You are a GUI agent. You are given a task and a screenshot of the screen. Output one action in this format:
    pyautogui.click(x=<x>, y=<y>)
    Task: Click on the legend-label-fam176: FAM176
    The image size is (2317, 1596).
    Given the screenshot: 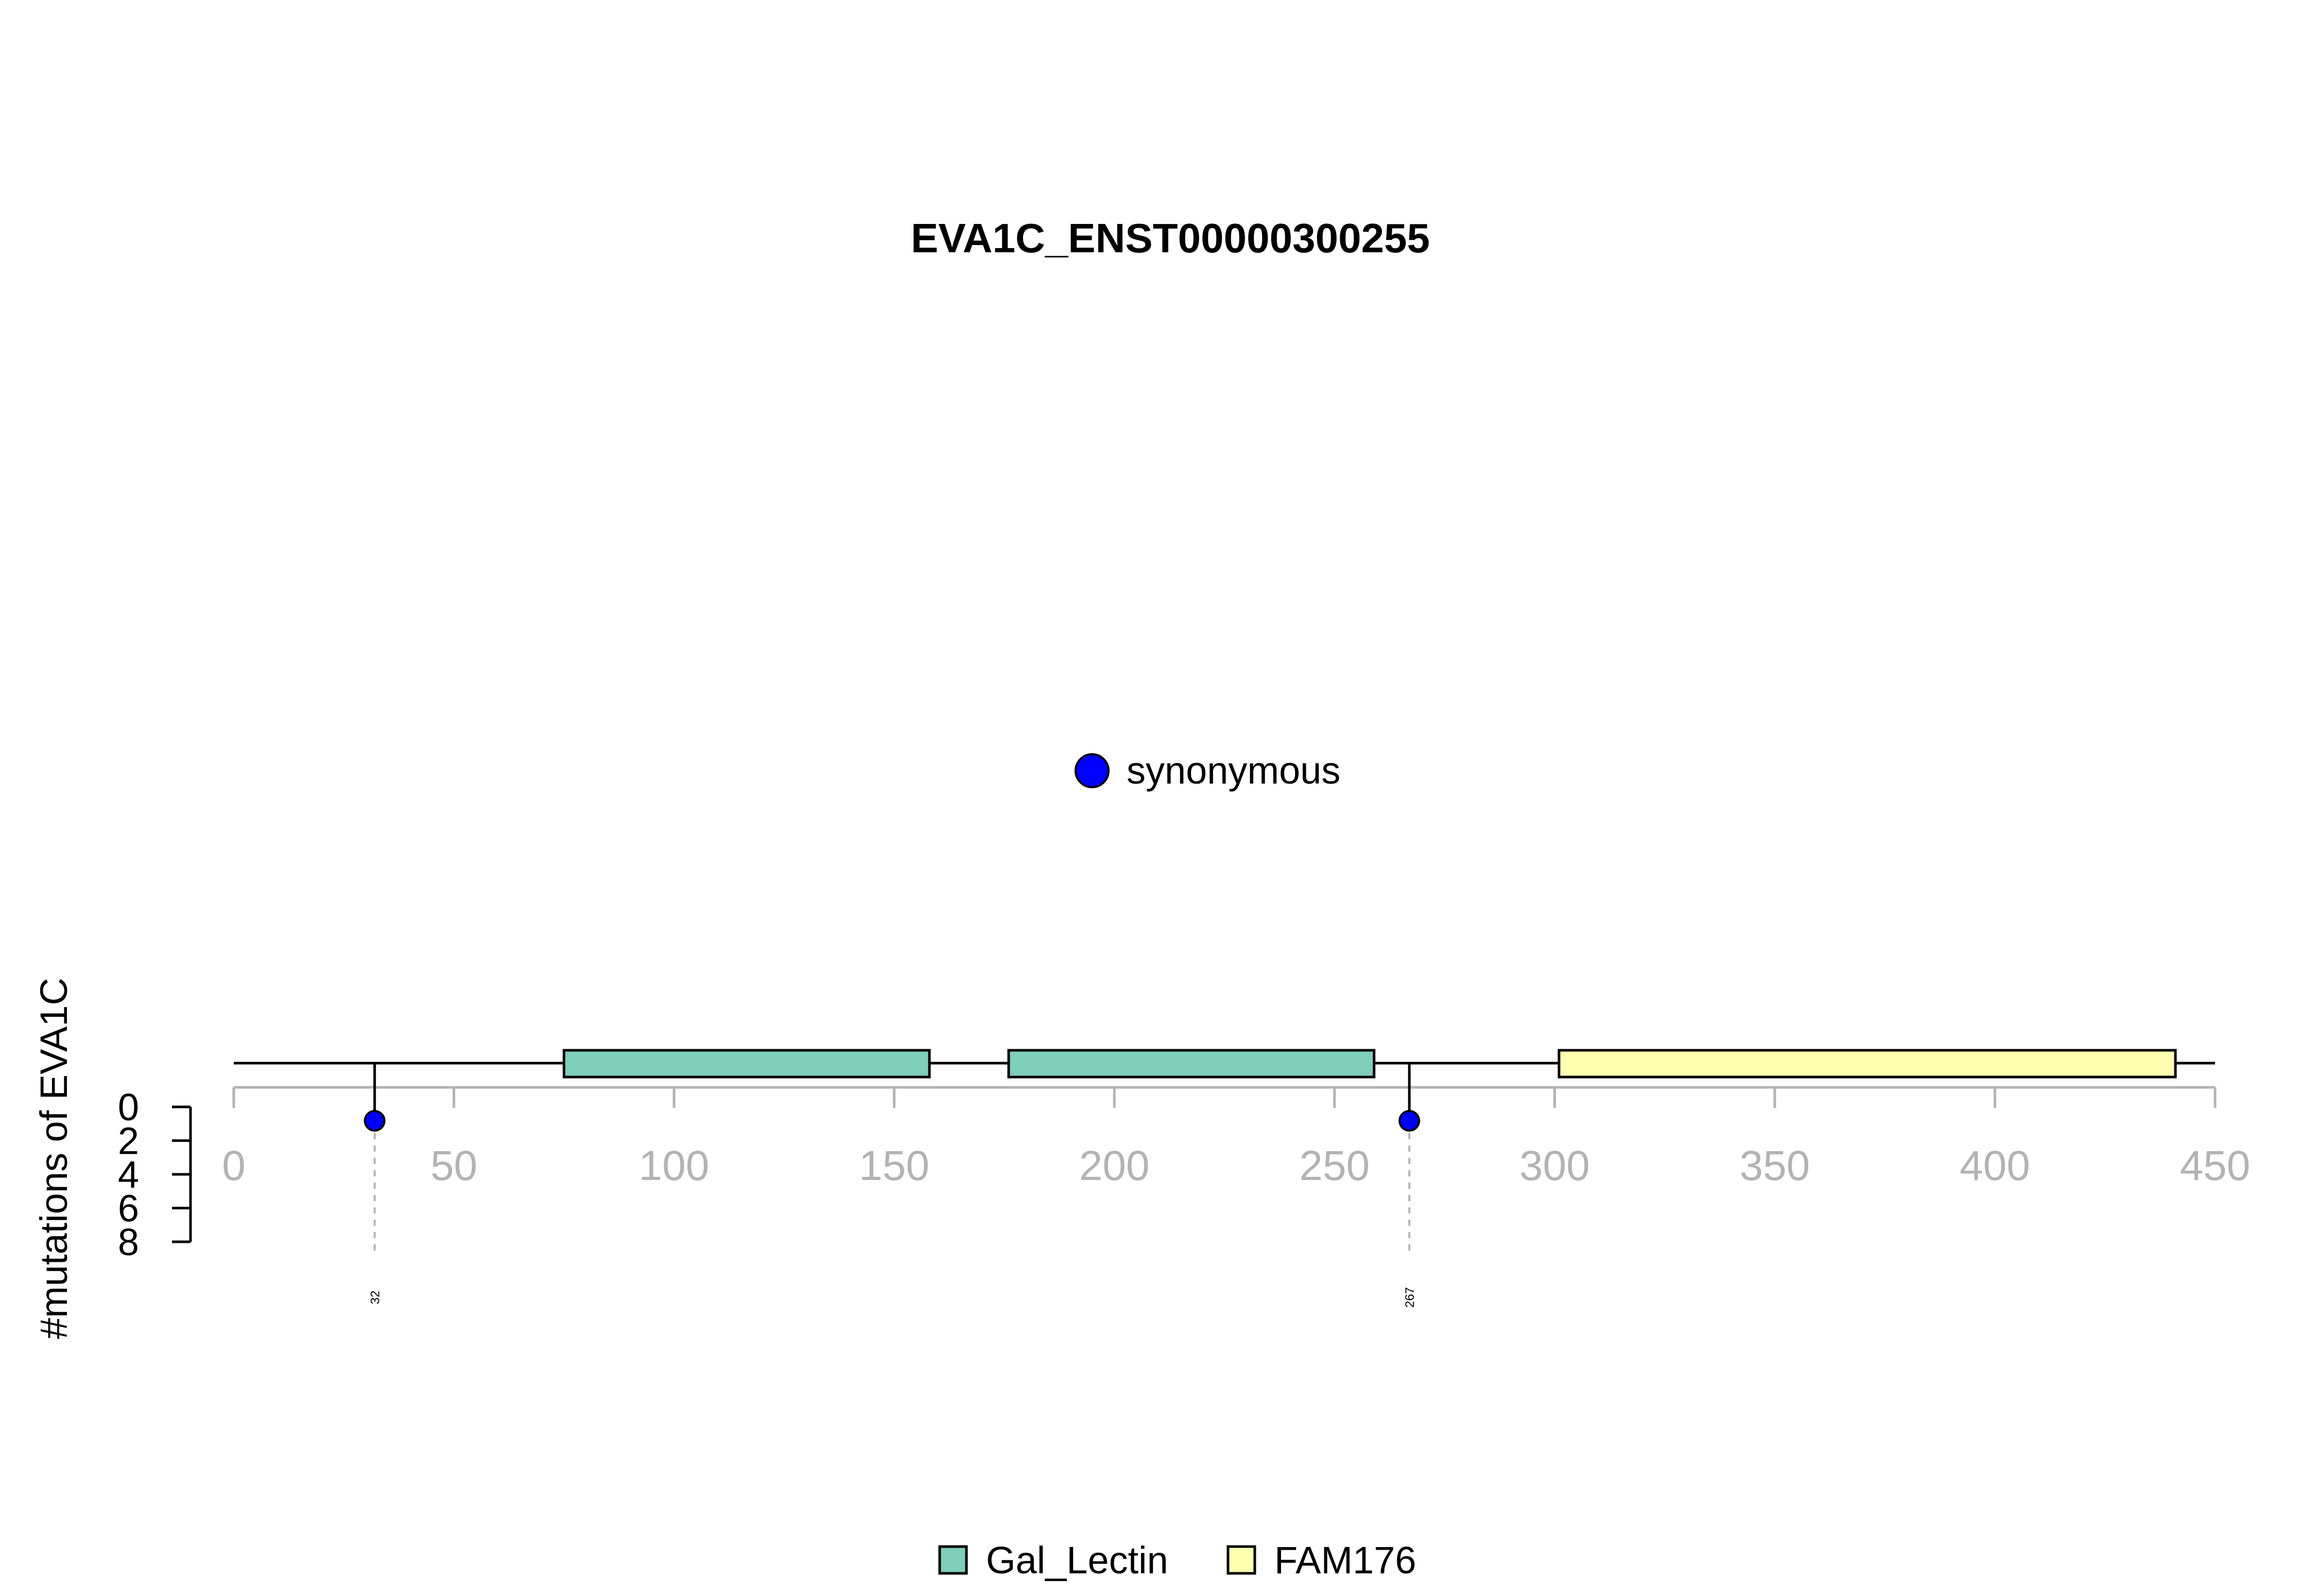 What is the action you would take?
    pyautogui.click(x=1345, y=1560)
    